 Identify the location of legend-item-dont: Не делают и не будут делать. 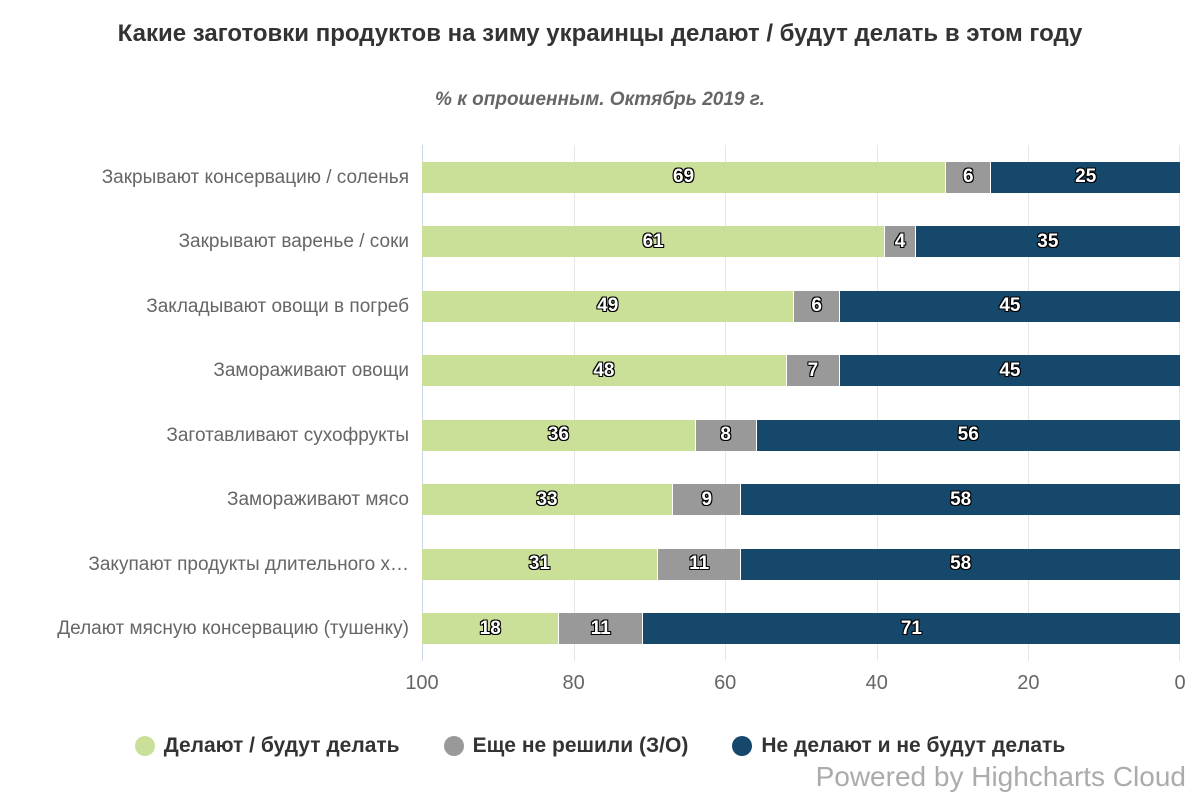
(898, 746).